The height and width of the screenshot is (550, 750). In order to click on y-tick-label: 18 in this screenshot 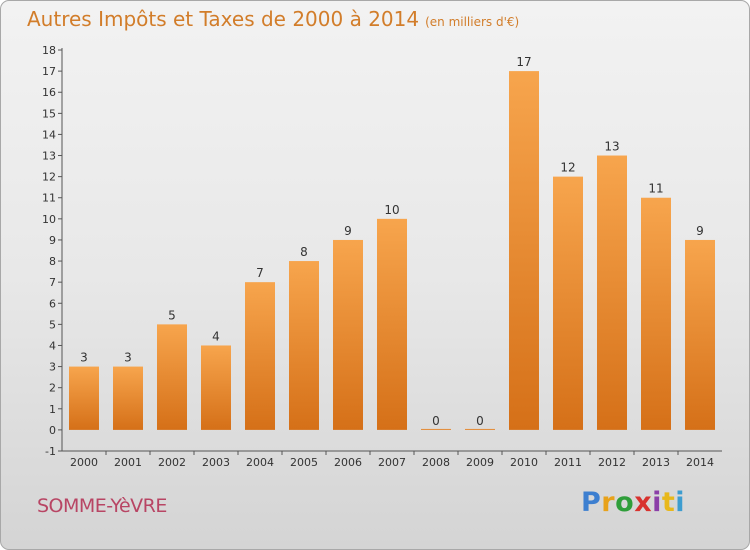, I will do `click(49, 50)`.